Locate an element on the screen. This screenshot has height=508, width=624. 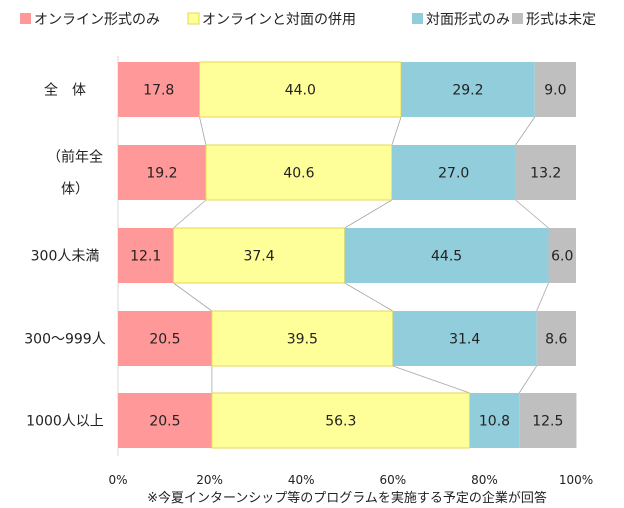
data-label: 13.2 is located at coordinates (545, 174).